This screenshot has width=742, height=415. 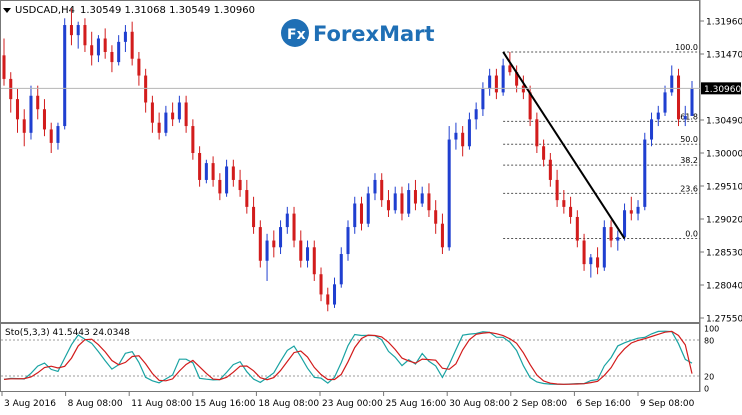 I want to click on time-tick-label: 18 Aug 08:00, so click(x=288, y=404).